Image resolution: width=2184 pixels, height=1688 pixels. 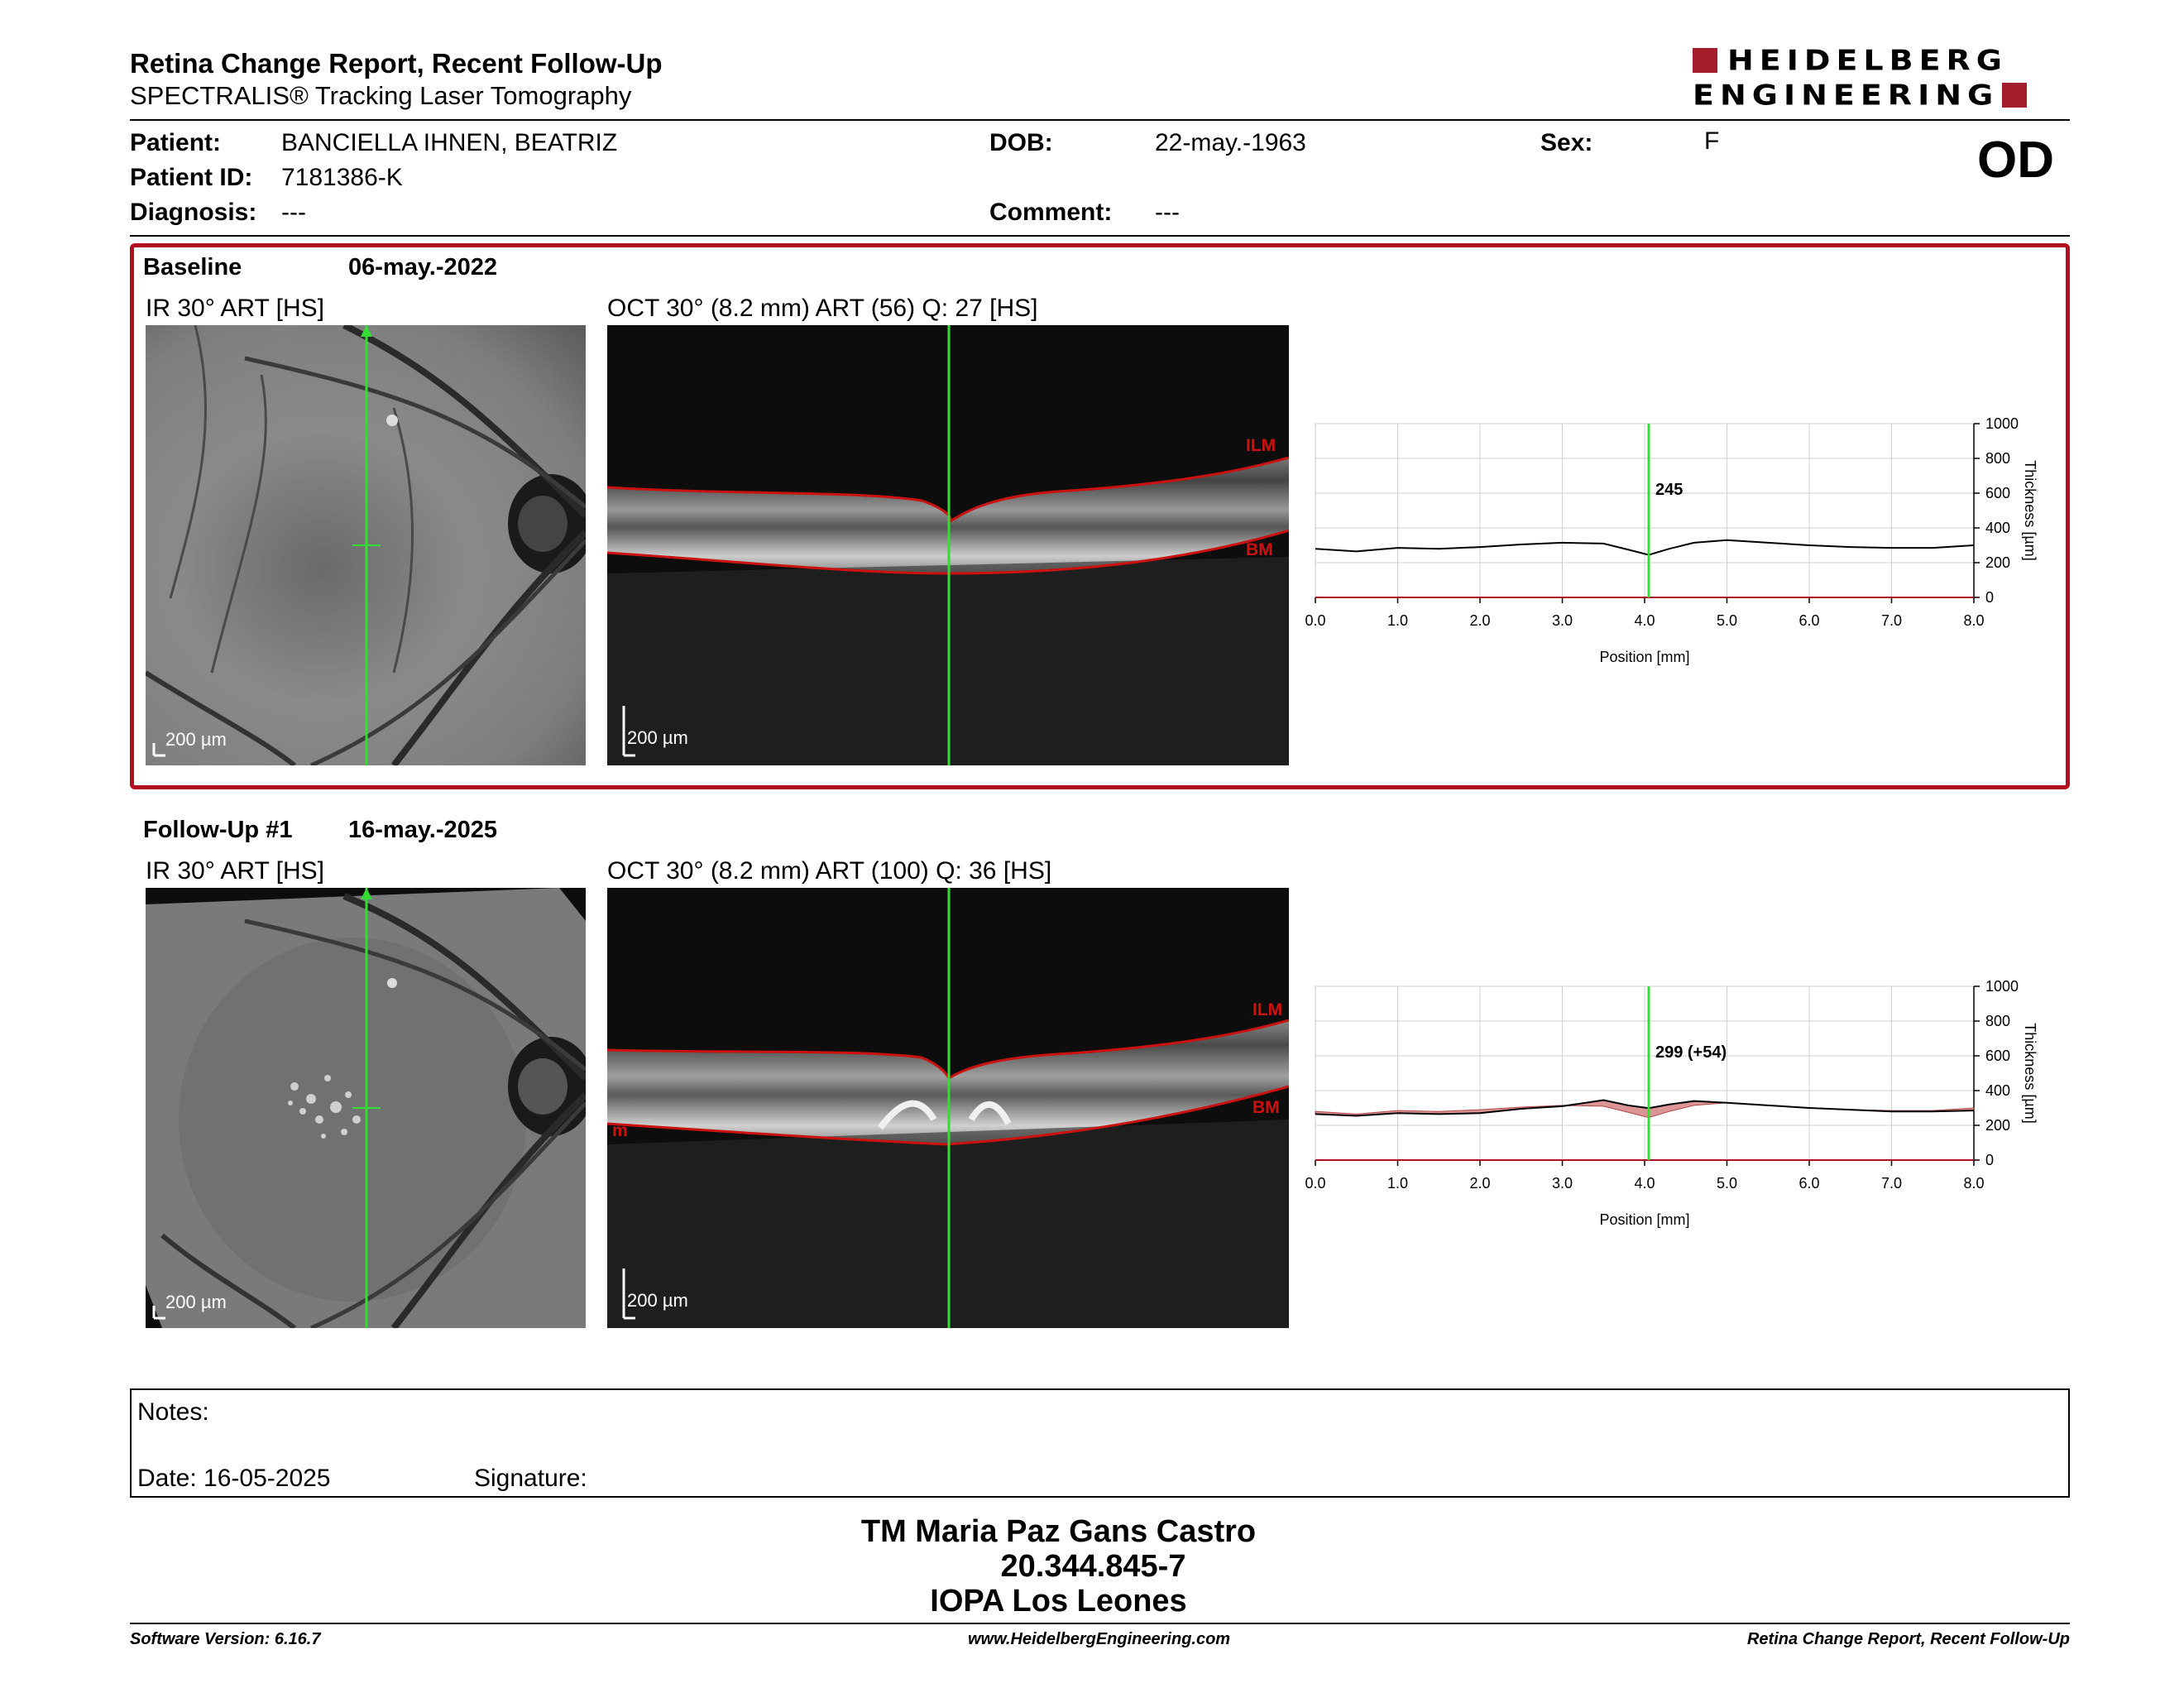 I want to click on baseline-ir-scale: 200 µm, so click(x=196, y=739).